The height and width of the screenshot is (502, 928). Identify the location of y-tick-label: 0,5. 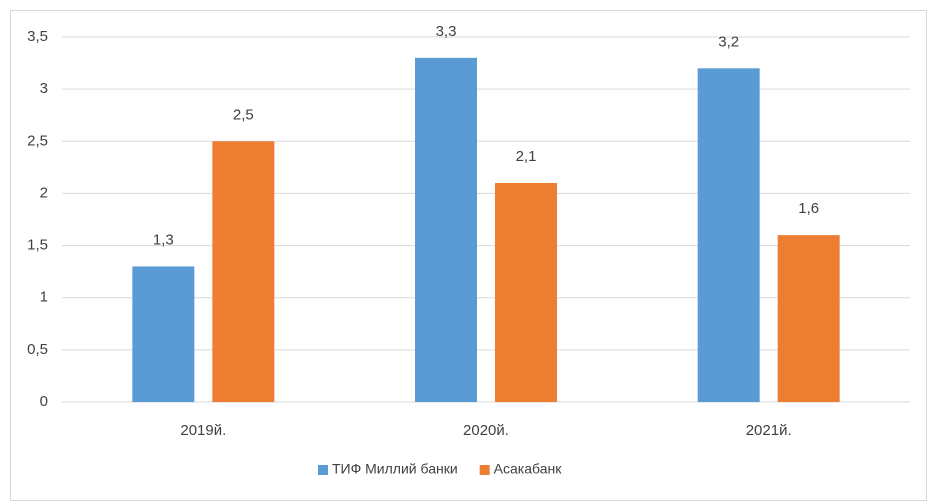
(37, 349).